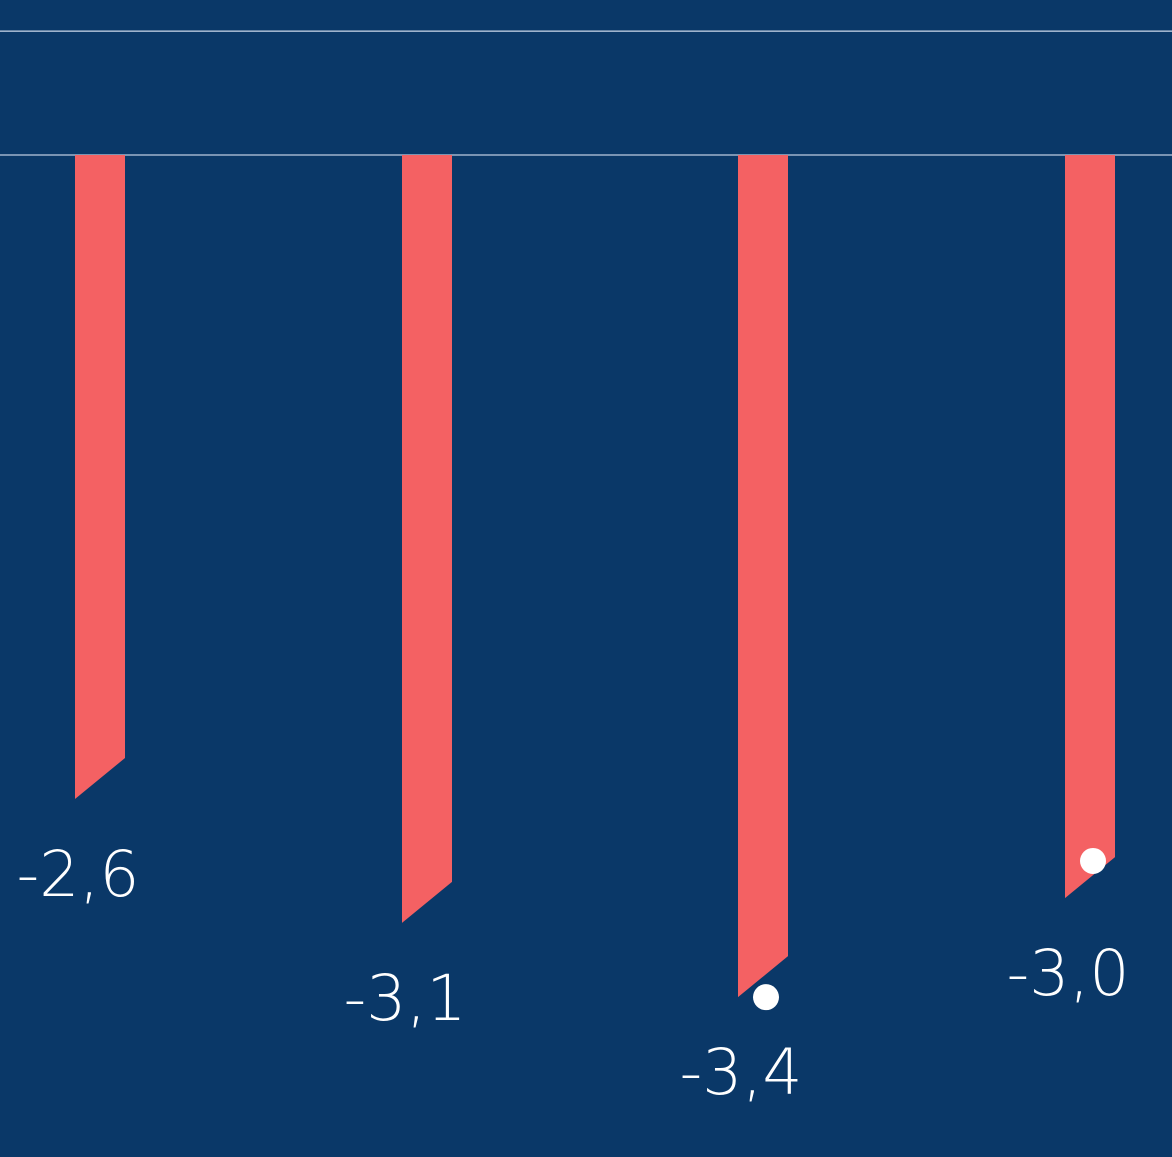 The height and width of the screenshot is (1157, 1172). Describe the element at coordinates (1068, 973) in the screenshot. I see `data-label: -3,0` at that location.